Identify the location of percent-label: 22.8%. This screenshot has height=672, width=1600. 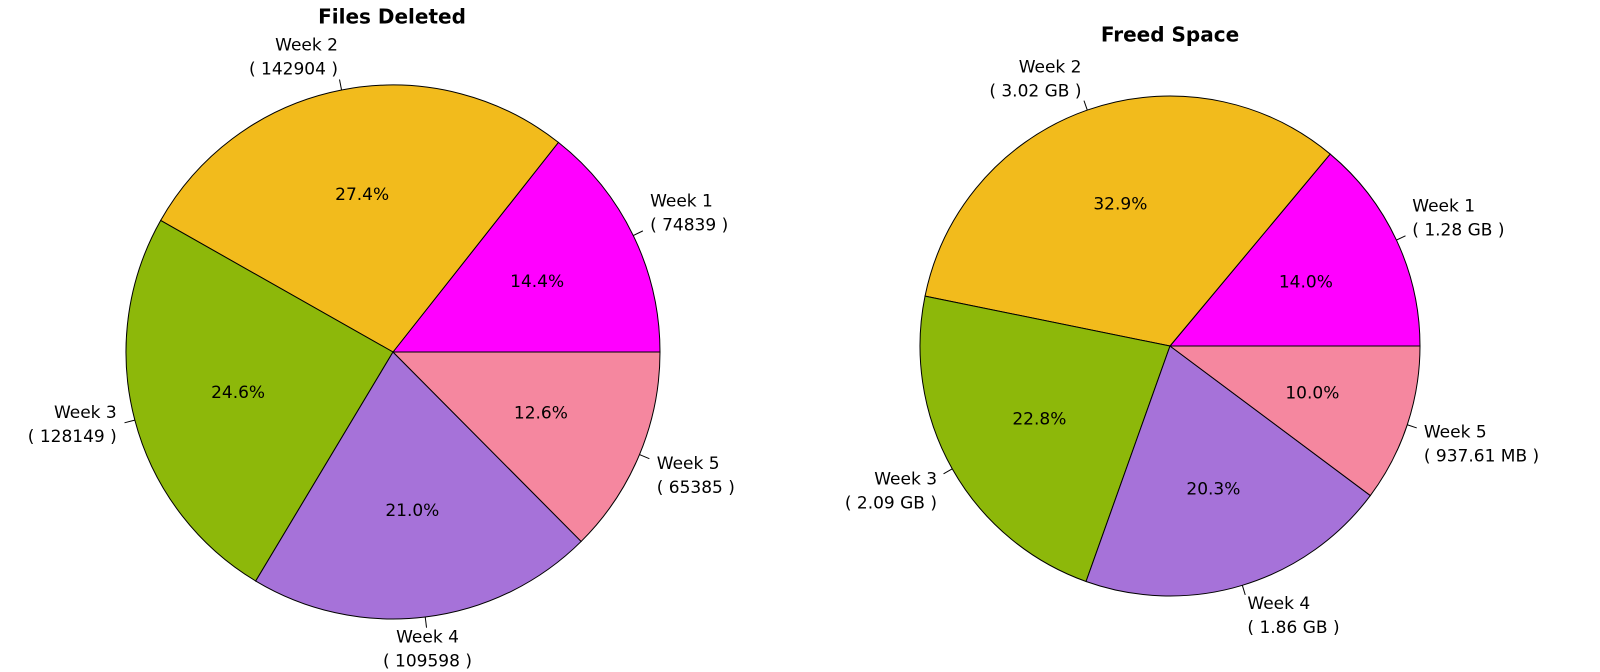
(1039, 420).